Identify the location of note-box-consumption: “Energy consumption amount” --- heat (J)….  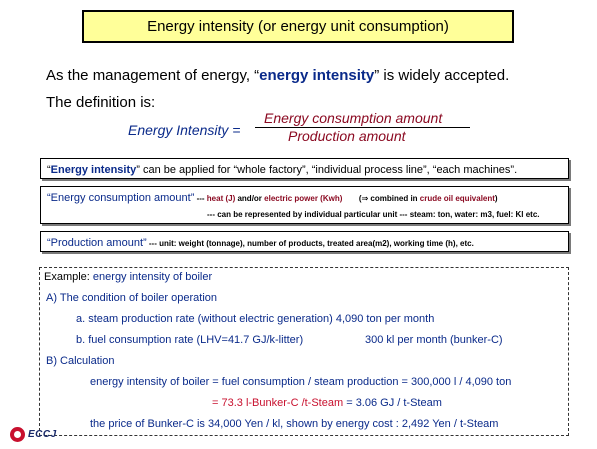
(304, 205).